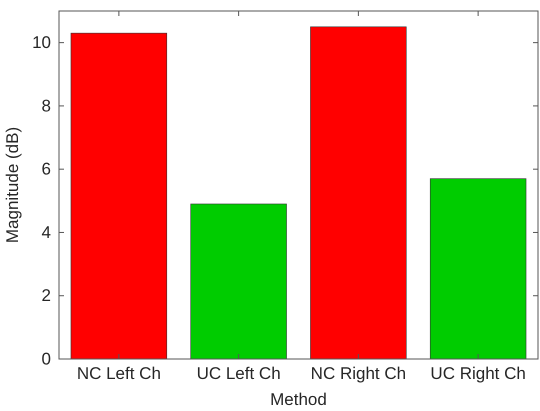 This screenshot has width=540, height=411. I want to click on y-tick-label: 6, so click(46, 169).